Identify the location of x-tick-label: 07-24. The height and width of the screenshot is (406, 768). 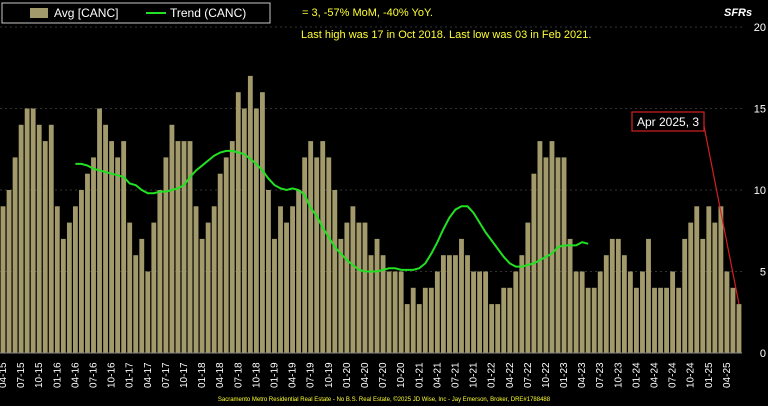
(673, 375).